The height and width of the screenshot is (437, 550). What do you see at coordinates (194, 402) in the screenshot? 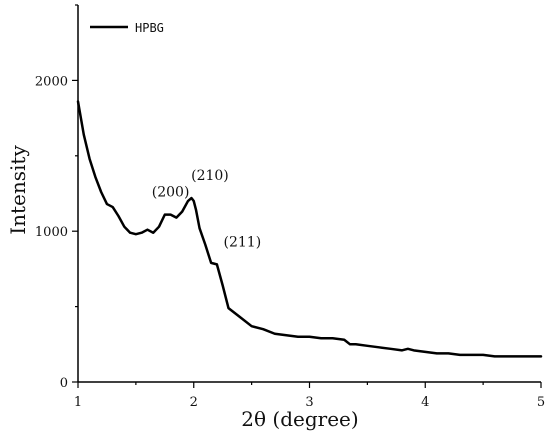
I see `x-tick-label: 2` at bounding box center [194, 402].